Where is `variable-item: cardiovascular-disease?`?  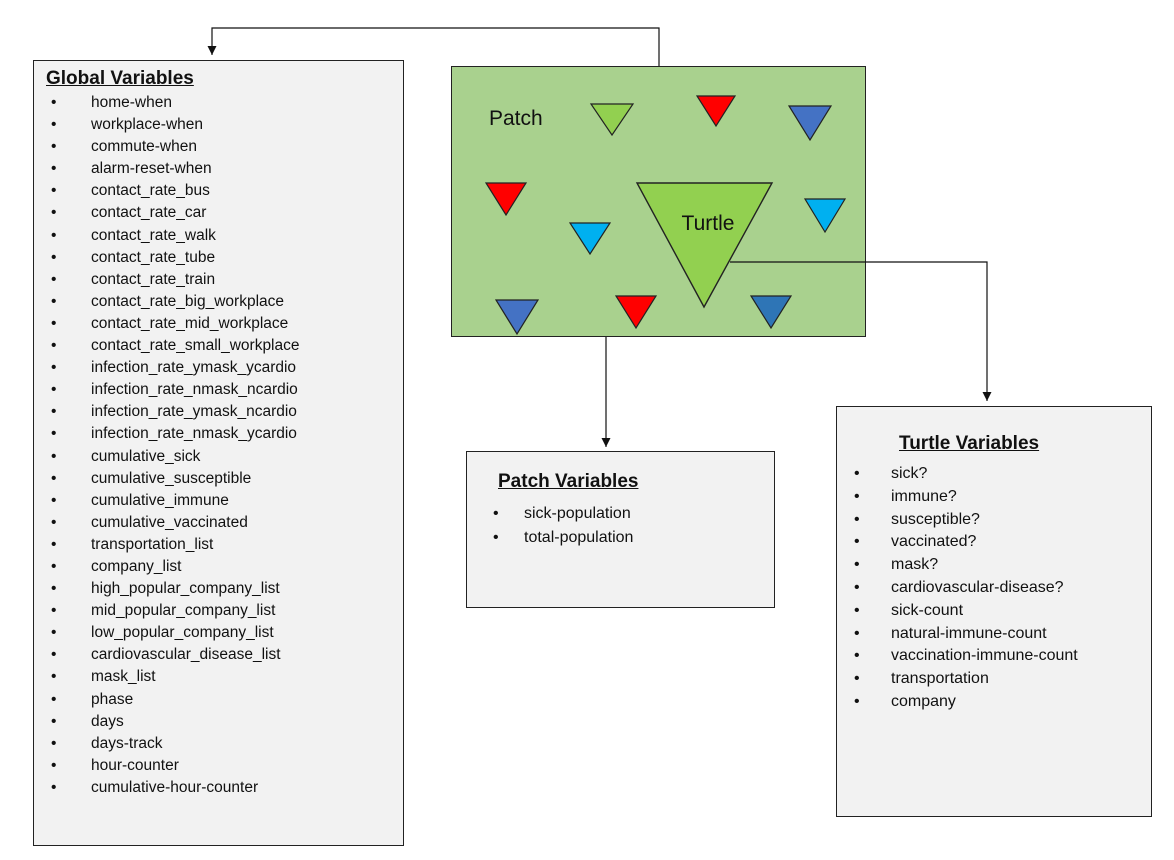 variable-item: cardiovascular-disease? is located at coordinates (999, 588).